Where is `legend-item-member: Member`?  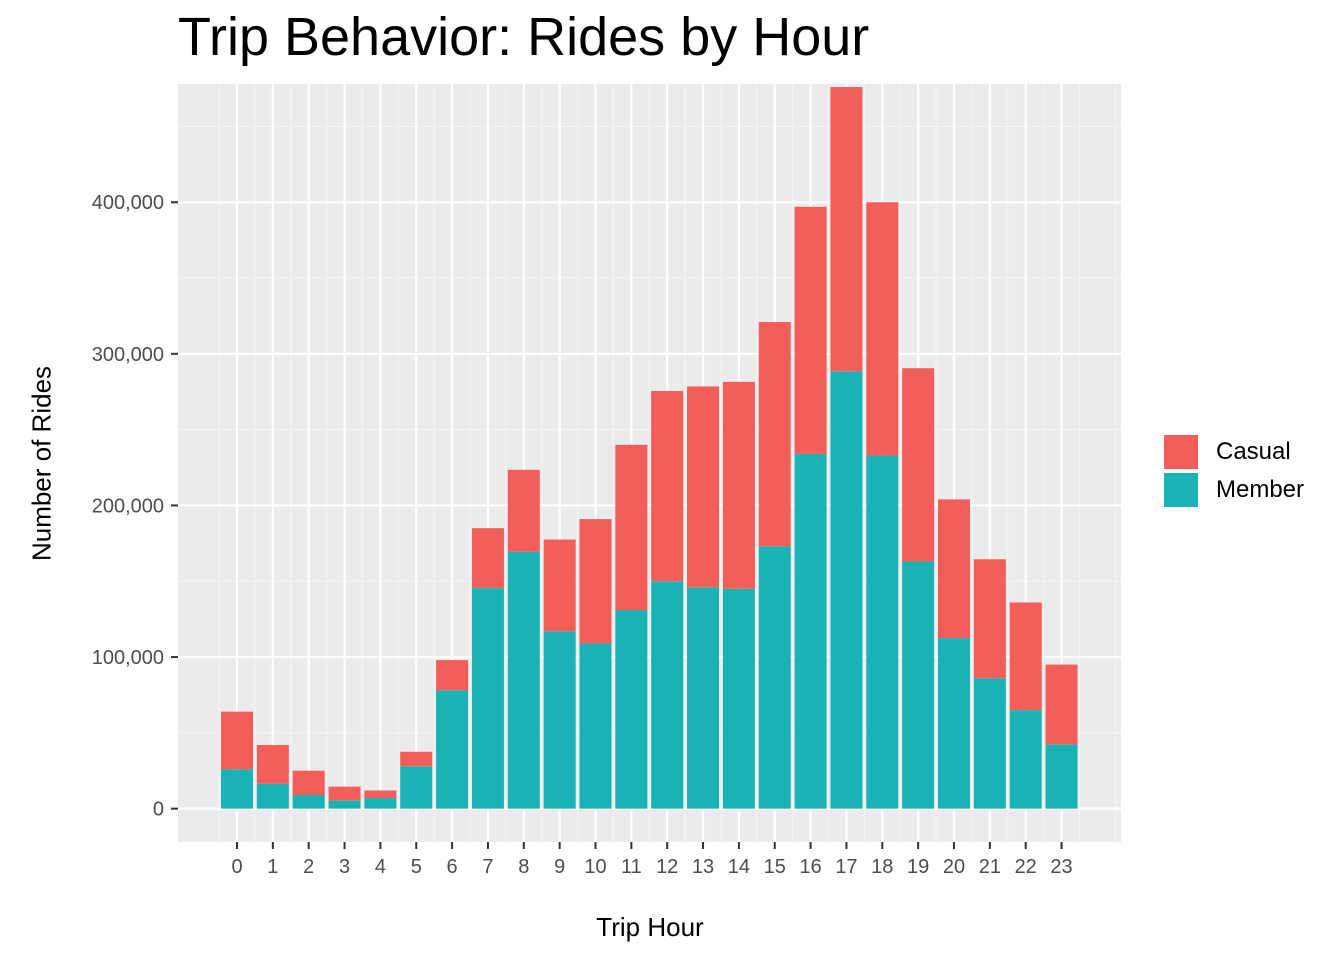 legend-item-member: Member is located at coordinates (1234, 490).